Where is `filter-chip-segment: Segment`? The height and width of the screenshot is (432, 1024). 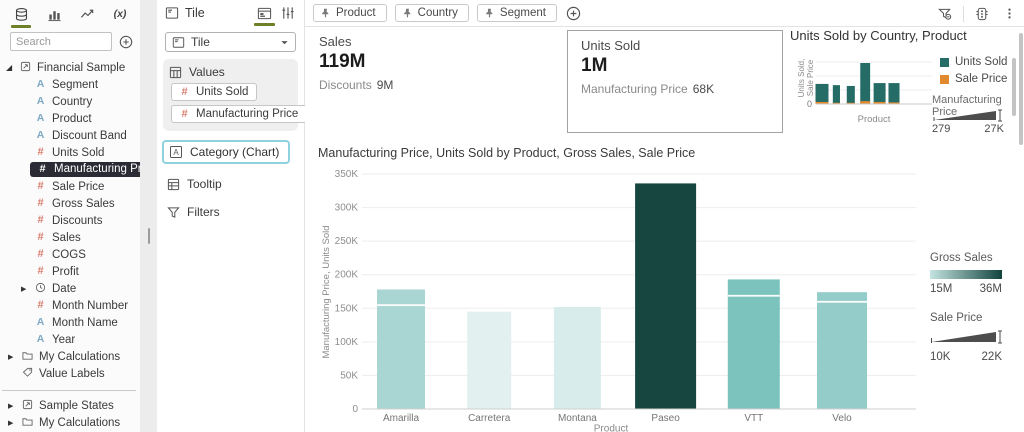
filter-chip-segment: Segment is located at coordinates (516, 13).